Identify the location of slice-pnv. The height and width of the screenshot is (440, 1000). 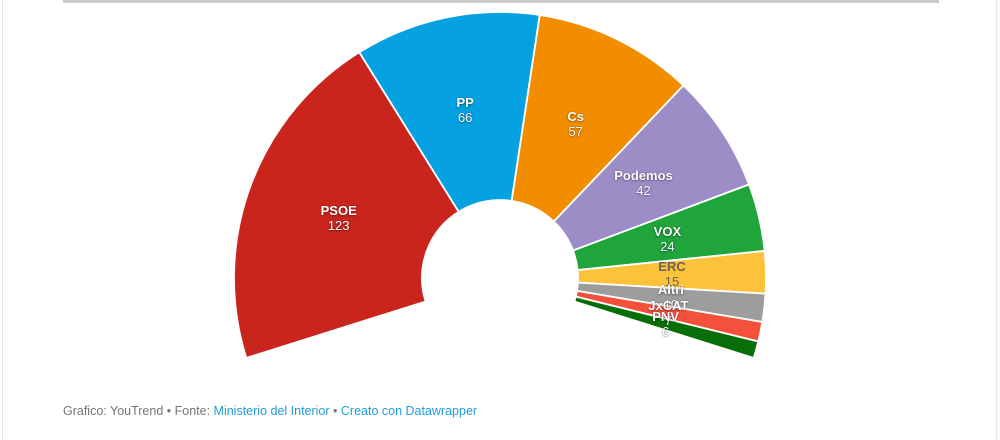
(666, 327).